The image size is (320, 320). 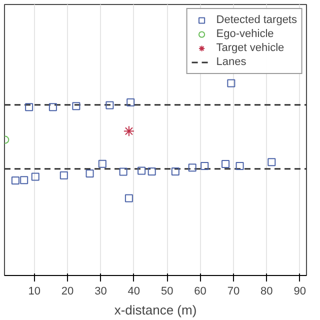 What do you see at coordinates (266, 292) in the screenshot?
I see `x-tick-label: 80` at bounding box center [266, 292].